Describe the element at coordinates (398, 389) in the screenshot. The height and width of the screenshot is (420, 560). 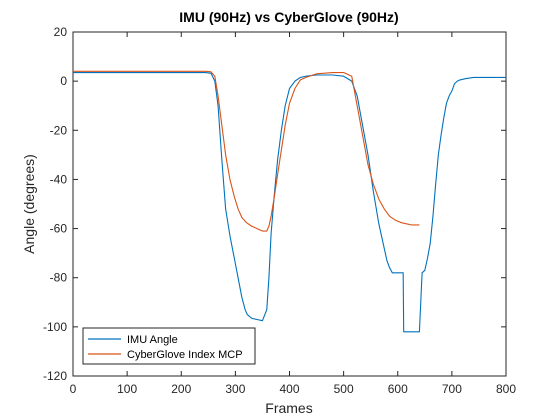
I see `x-tick-label: 600` at that location.